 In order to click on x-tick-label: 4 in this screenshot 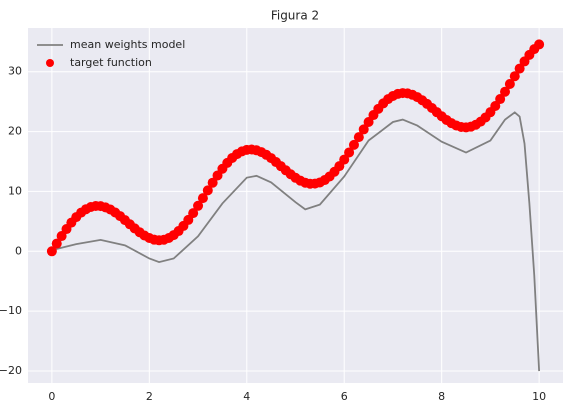, I will do `click(246, 396)`.